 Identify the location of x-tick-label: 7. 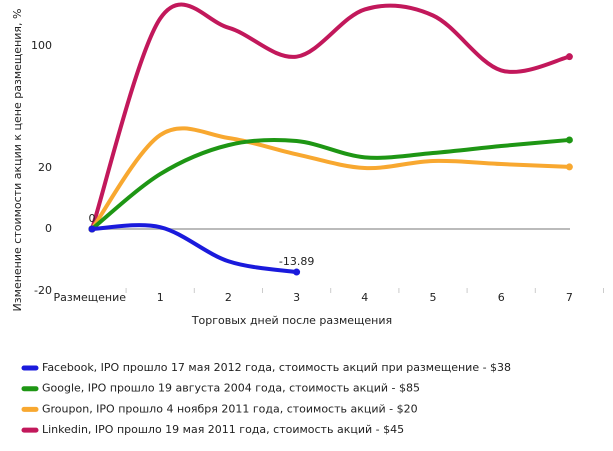
(569, 297).